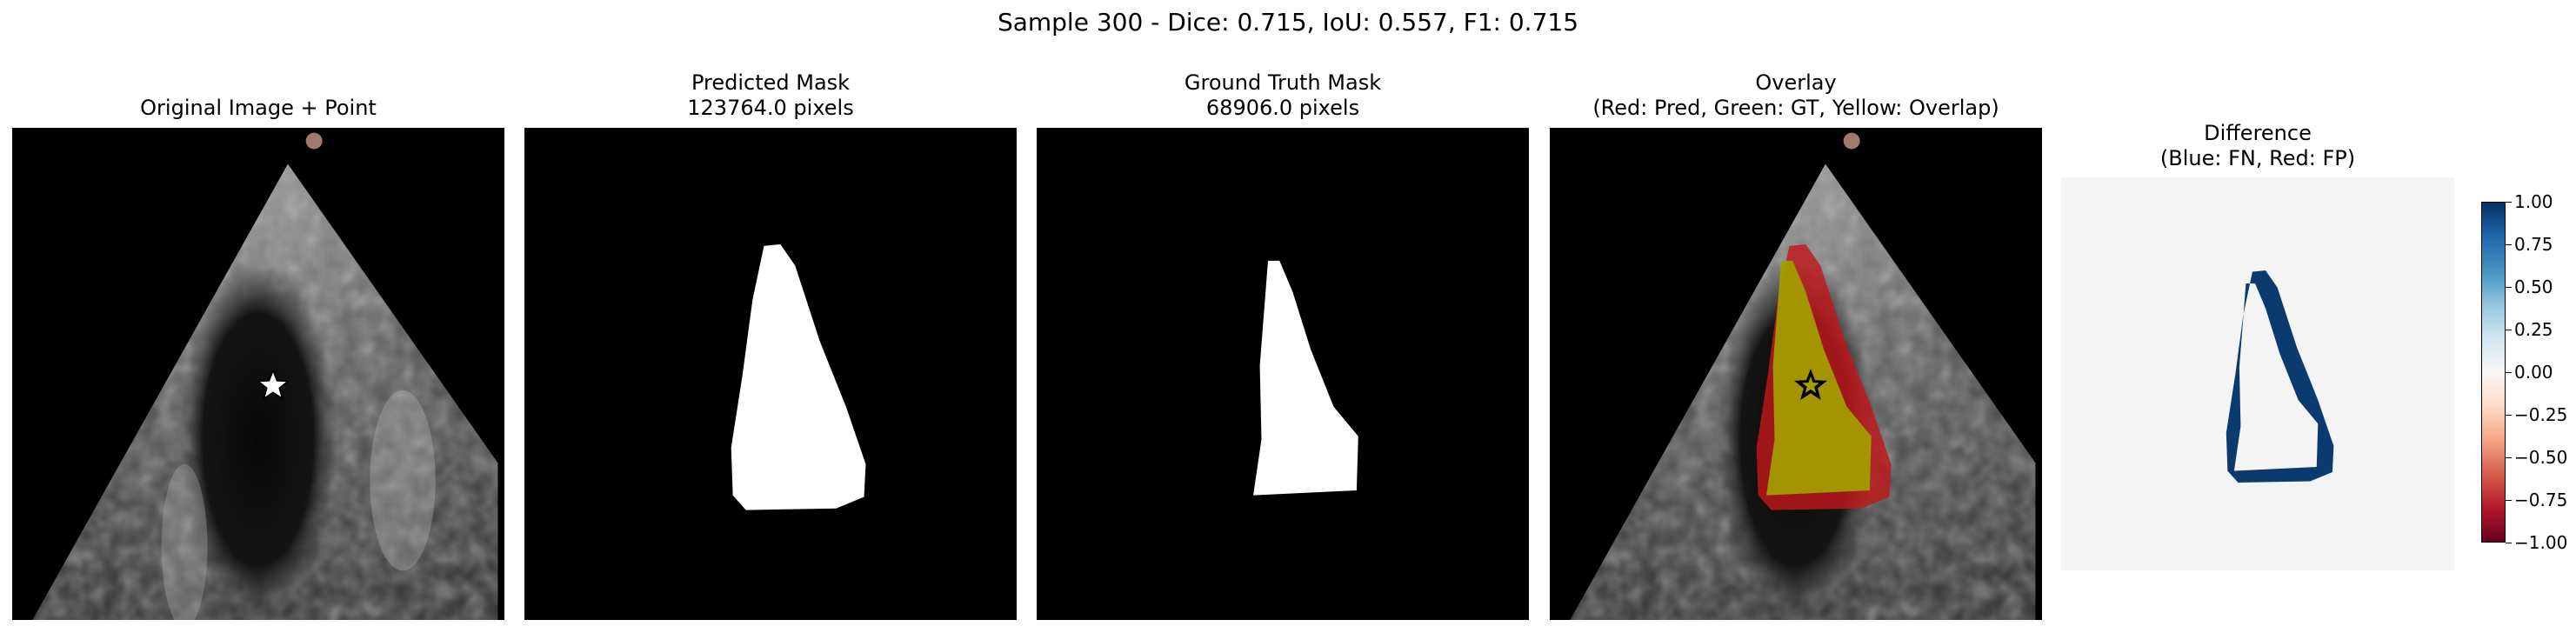  I want to click on ground-truth-mask-panel, so click(1283, 374).